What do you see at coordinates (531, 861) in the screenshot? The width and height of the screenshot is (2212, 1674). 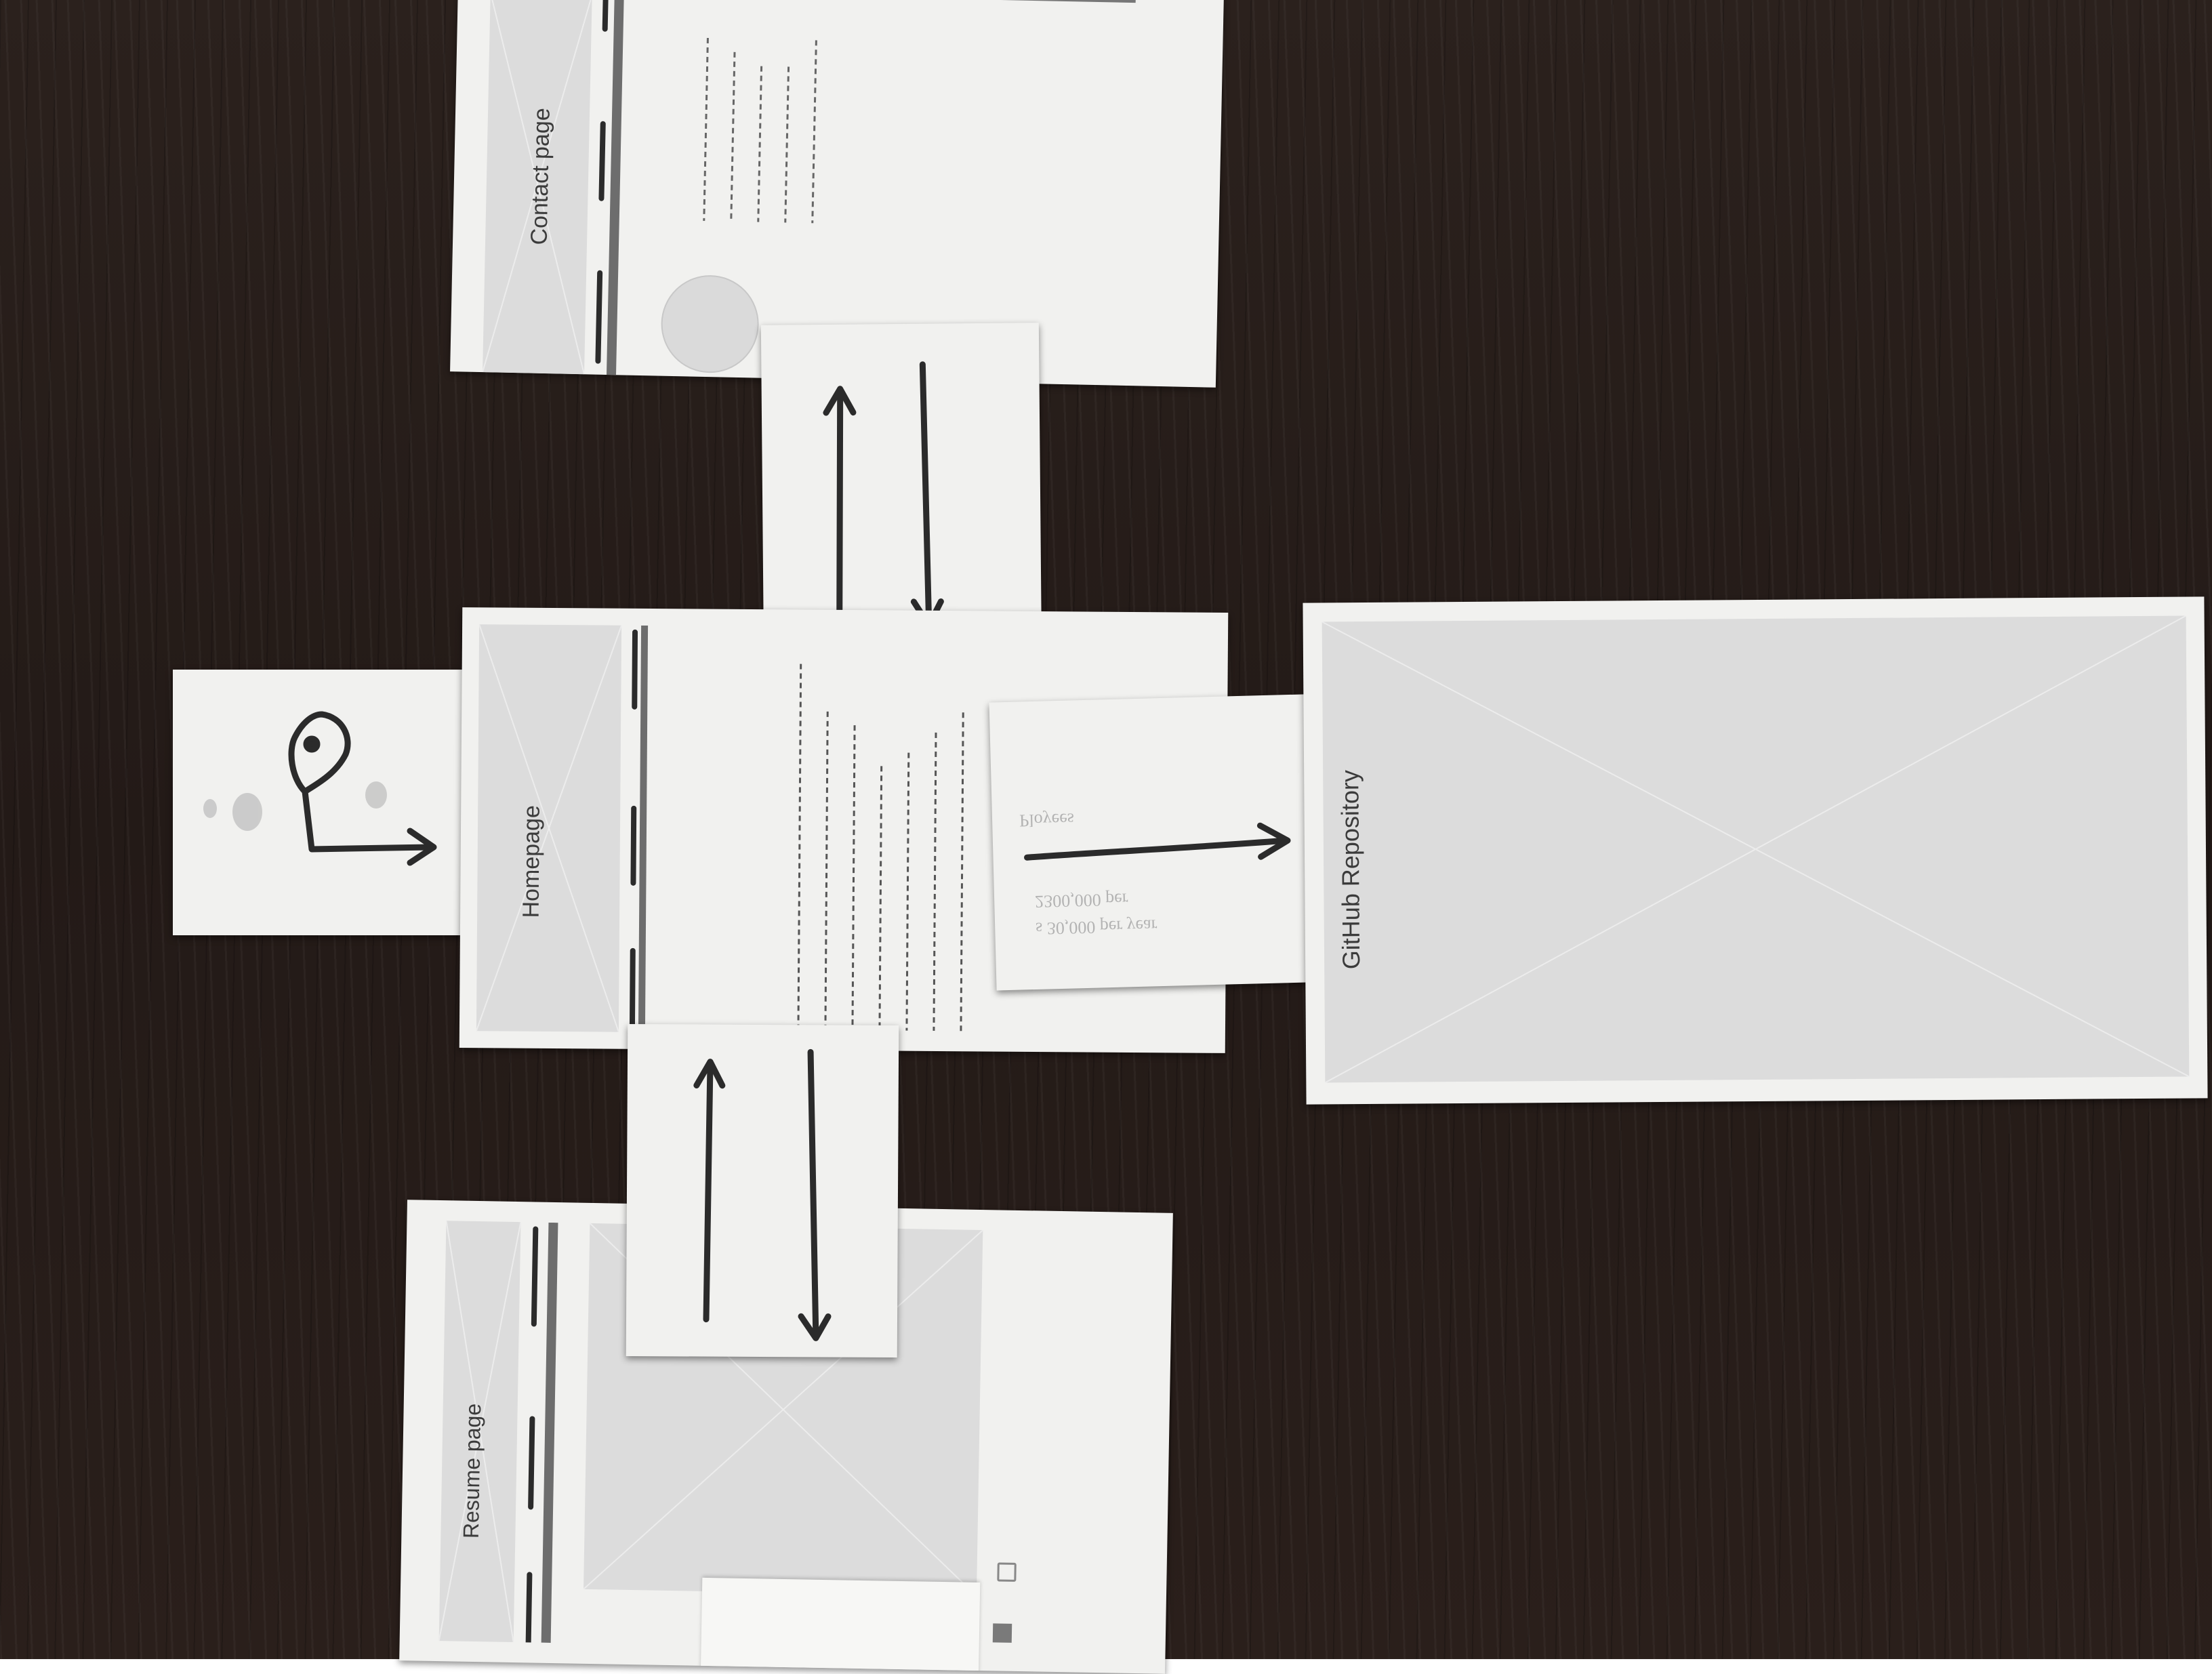 I see `homepage-title: Homepage` at bounding box center [531, 861].